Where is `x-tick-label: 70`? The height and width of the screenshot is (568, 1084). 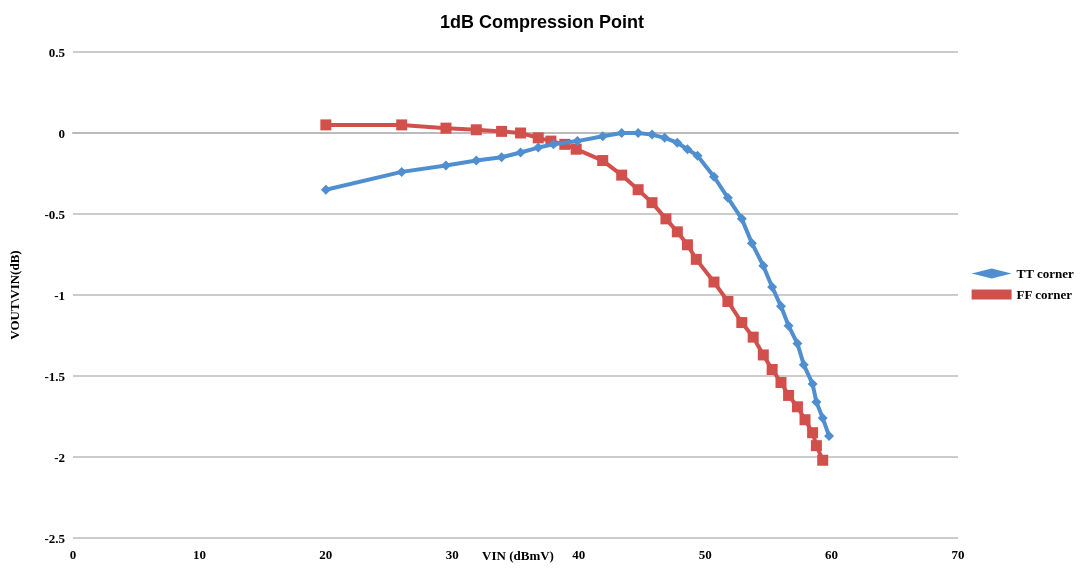 x-tick-label: 70 is located at coordinates (958, 554).